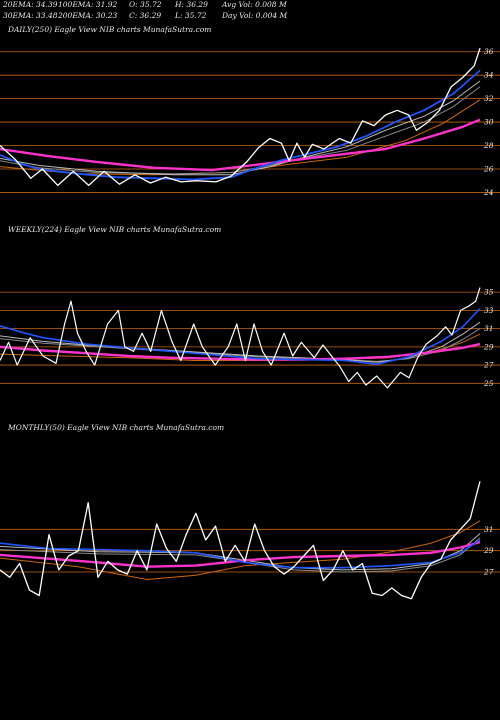 This screenshot has height=720, width=500. I want to click on weekly-ema-short-line, so click(240, 336).